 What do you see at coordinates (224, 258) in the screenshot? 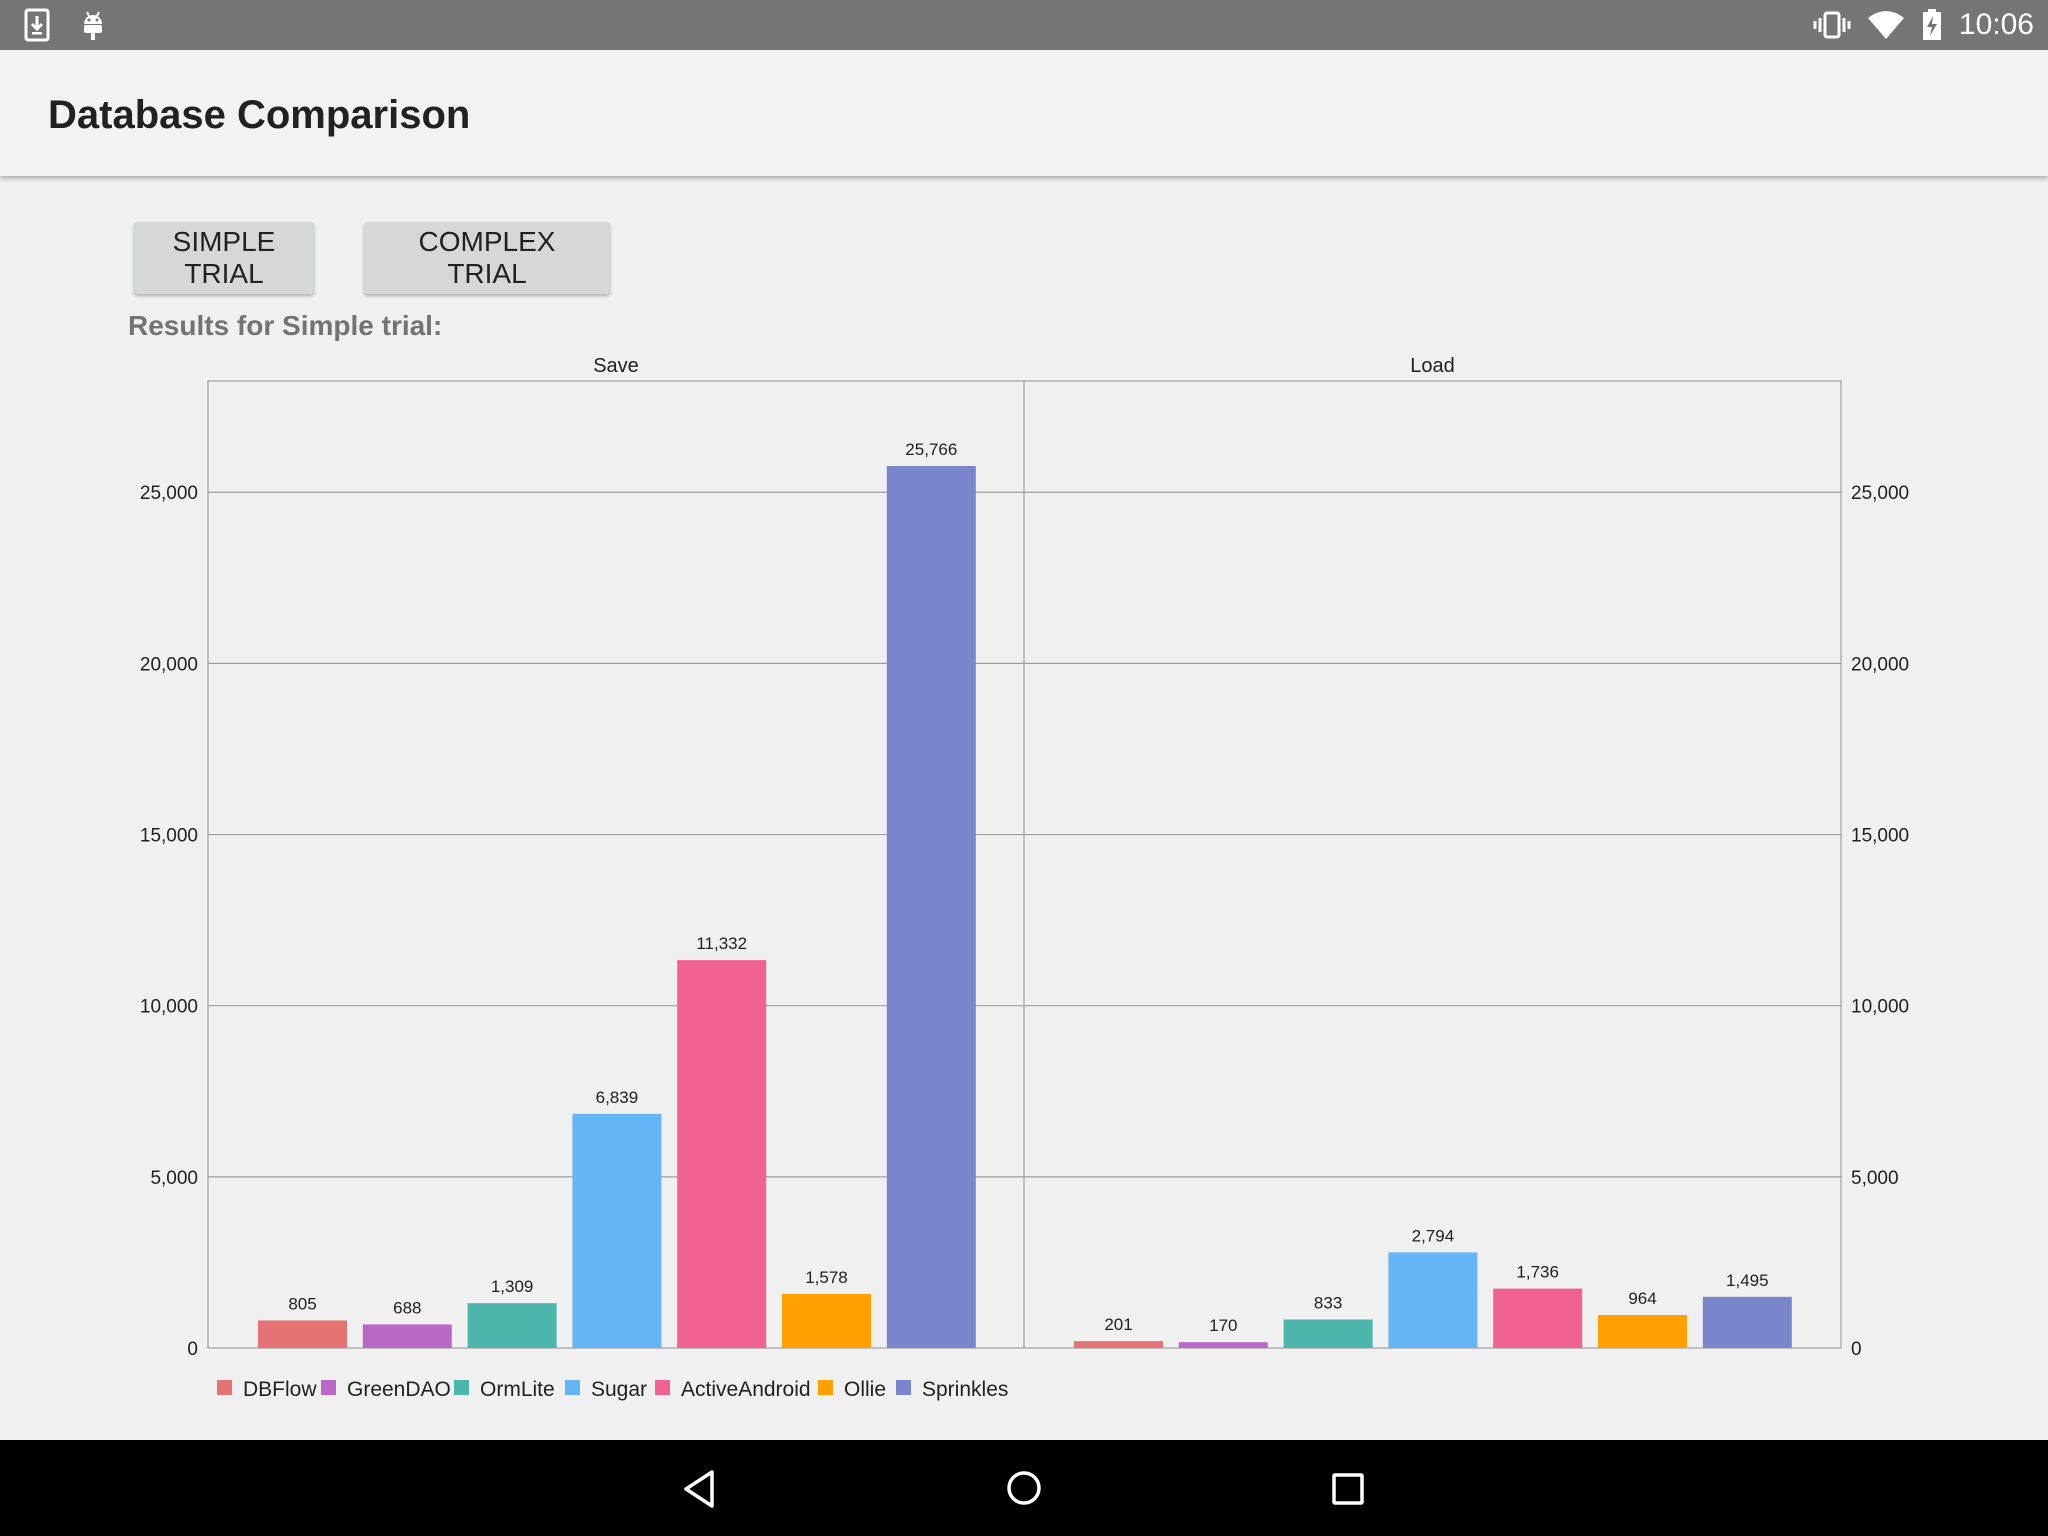
I see `simple-trial-button: SIMPLE TRIAL` at bounding box center [224, 258].